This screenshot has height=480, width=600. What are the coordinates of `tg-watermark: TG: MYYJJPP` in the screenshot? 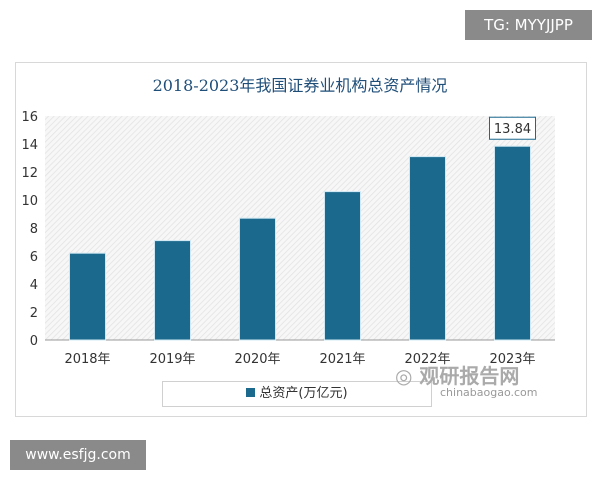 It's located at (528, 25).